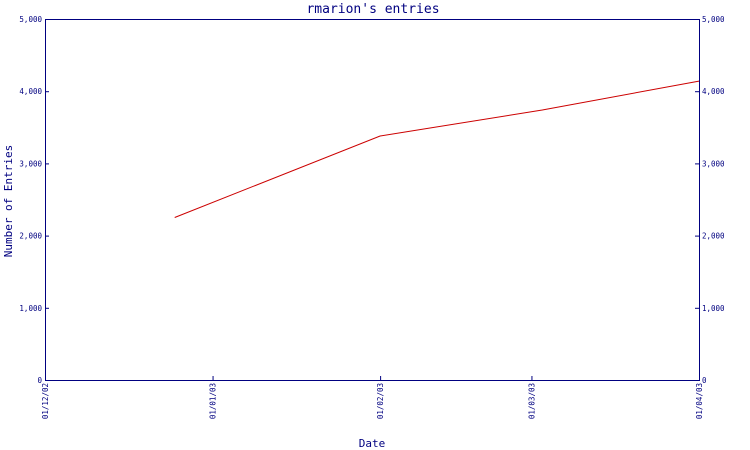  Describe the element at coordinates (39, 380) in the screenshot. I see `y-tick-label-left: 0` at that location.